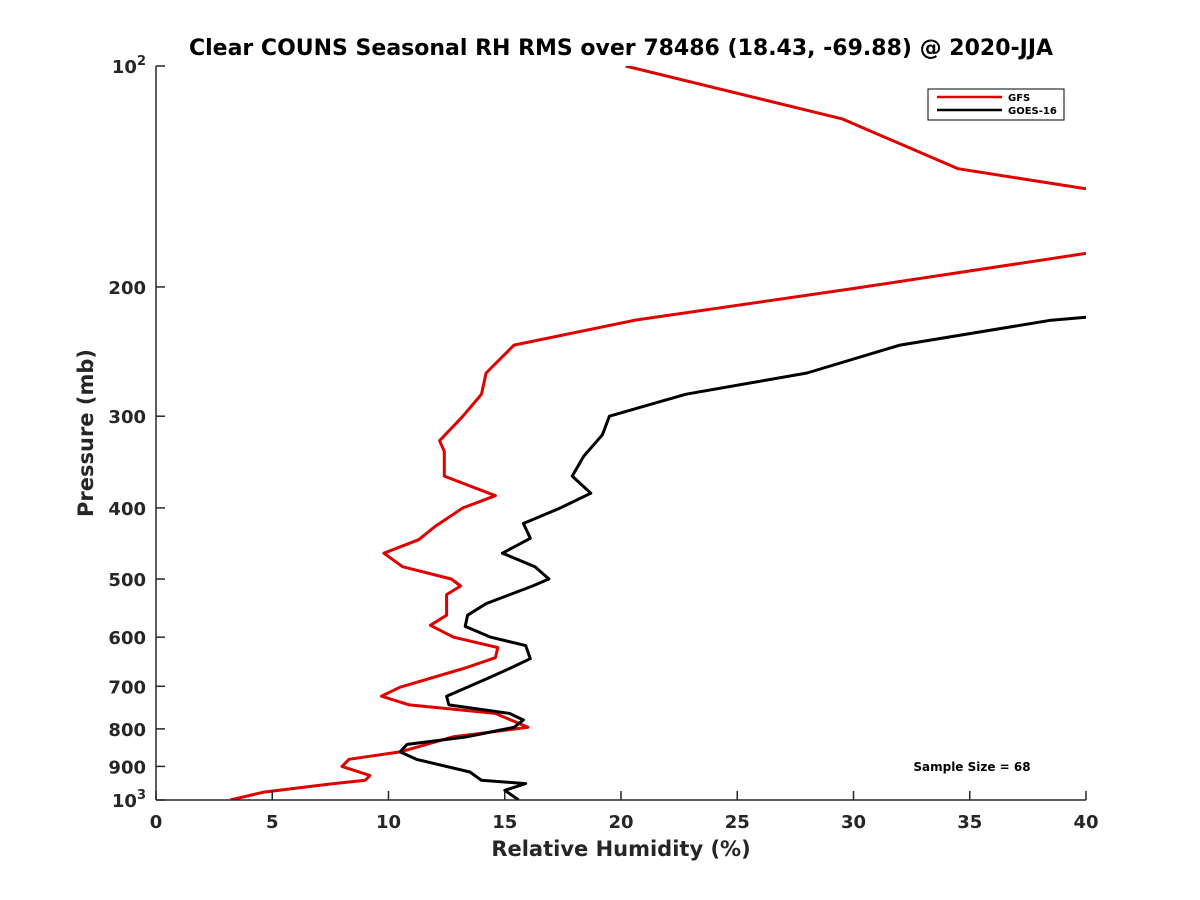  I want to click on y-axis-label: Pressure (mb), so click(86, 433).